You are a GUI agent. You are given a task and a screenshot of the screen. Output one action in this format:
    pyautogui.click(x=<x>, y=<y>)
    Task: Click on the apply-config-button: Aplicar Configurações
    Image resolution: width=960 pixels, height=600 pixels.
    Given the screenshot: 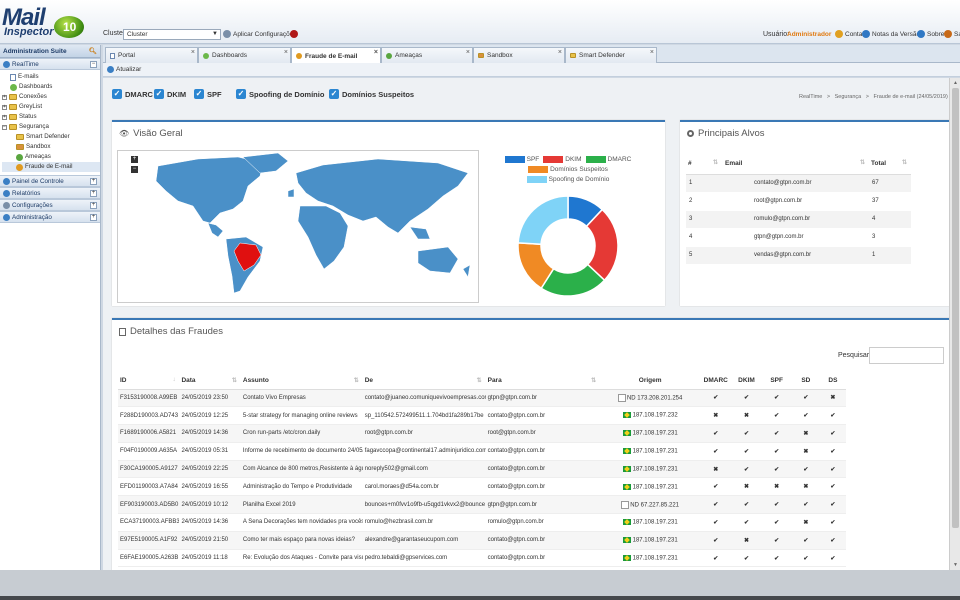 What is the action you would take?
    pyautogui.click(x=260, y=34)
    